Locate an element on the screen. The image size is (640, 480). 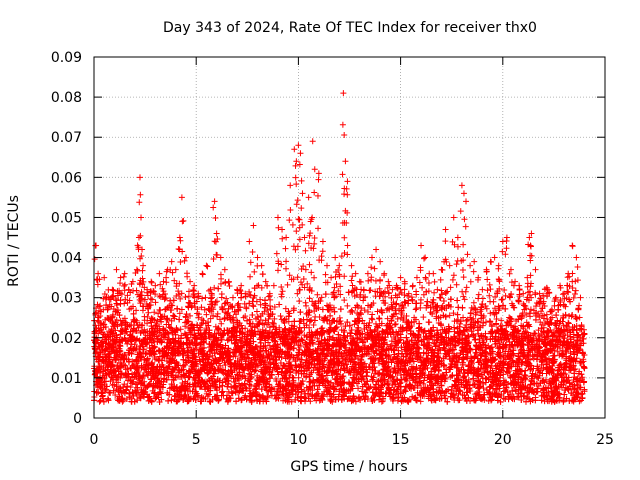
y-axis-label: ROTI / TECUs is located at coordinates (14, 241).